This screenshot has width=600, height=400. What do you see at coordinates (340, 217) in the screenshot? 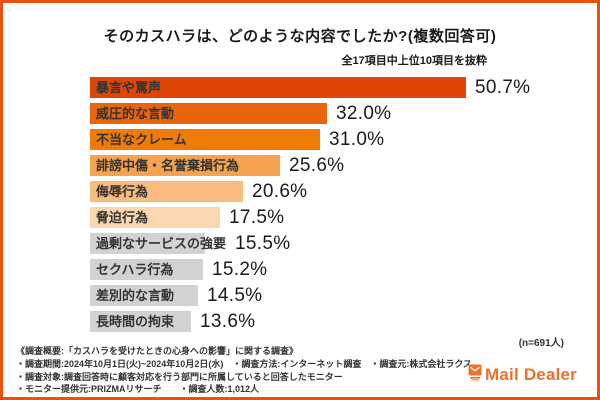
I see `bar-row: 脅迫行為 17.5%` at bounding box center [340, 217].